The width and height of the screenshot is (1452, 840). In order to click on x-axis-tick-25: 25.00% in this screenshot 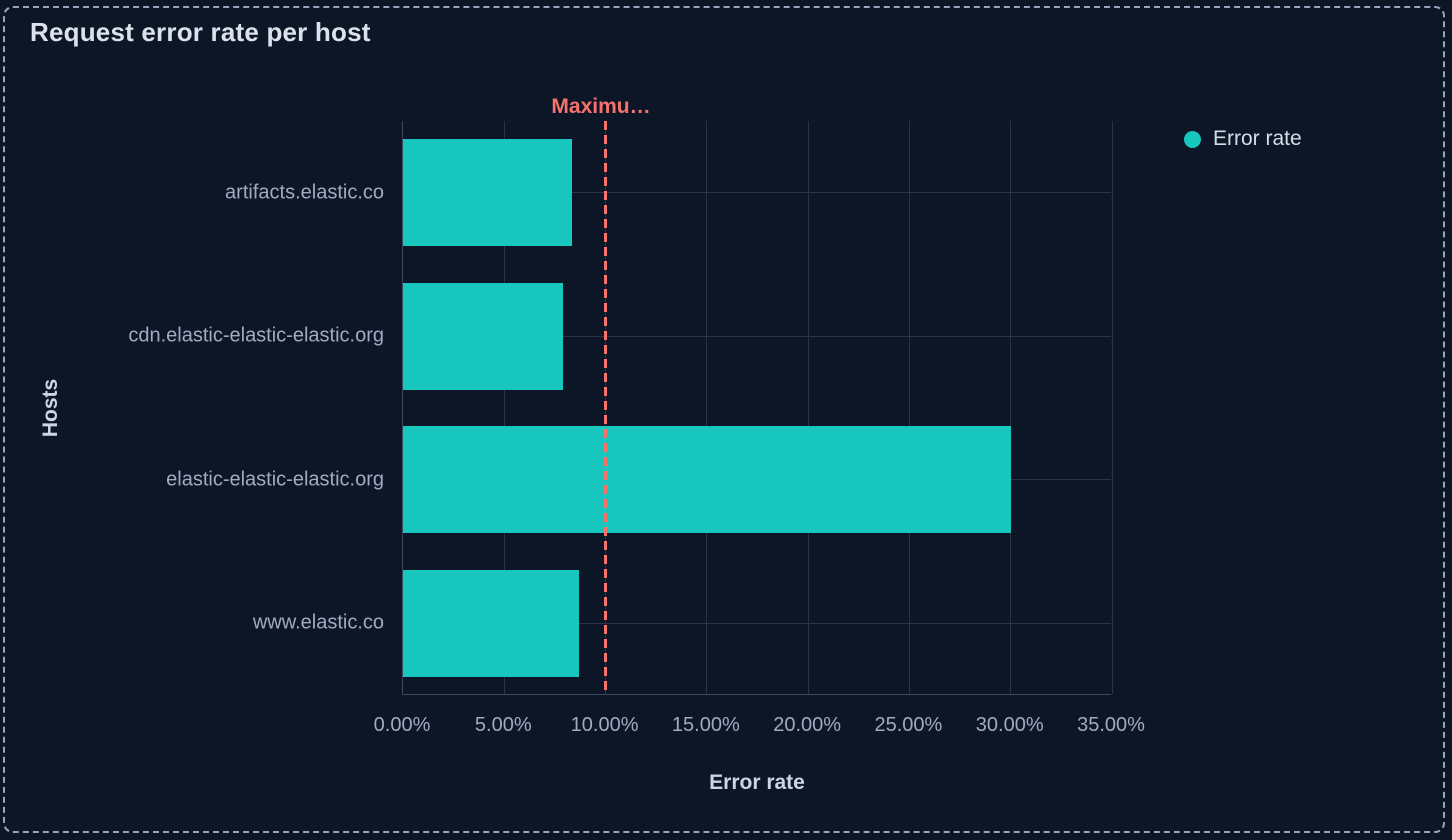, I will do `click(908, 725)`.